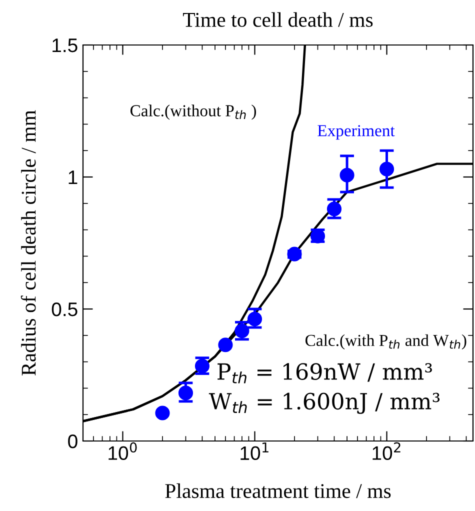 Image resolution: width=475 pixels, height=511 pixels. What do you see at coordinates (386, 342) in the screenshot?
I see `legend-label: Calc.(with P$_{th}$ and W$_{th}$)` at bounding box center [386, 342].